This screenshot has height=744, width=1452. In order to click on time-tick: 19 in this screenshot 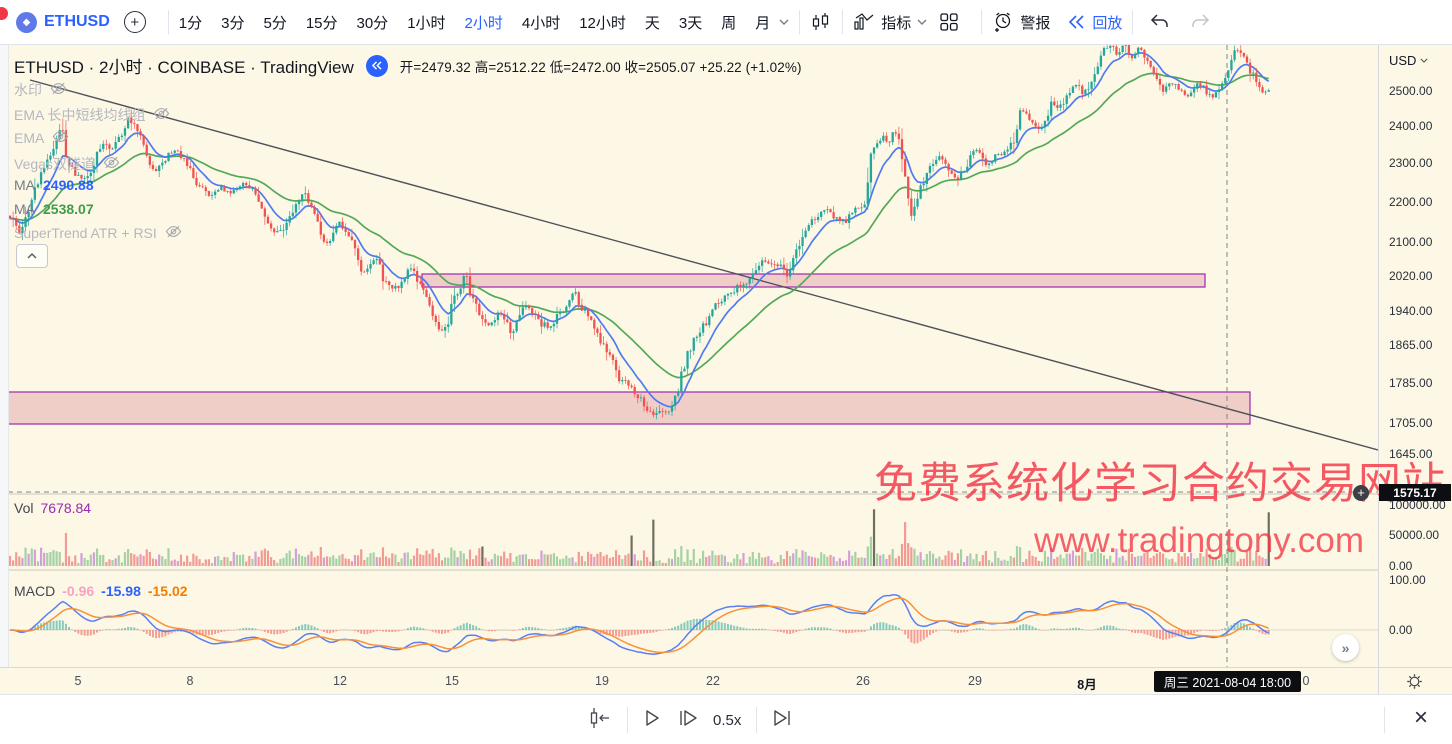, I will do `click(602, 681)`.